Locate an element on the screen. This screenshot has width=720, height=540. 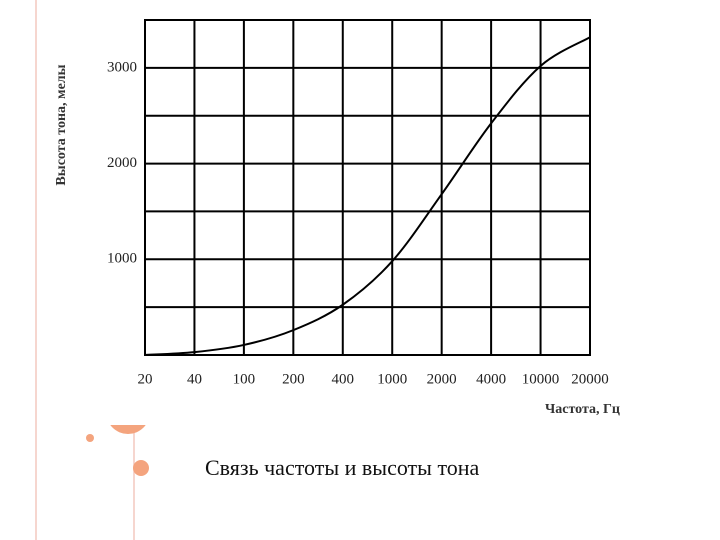
x-tick-label: 10000 is located at coordinates (541, 379).